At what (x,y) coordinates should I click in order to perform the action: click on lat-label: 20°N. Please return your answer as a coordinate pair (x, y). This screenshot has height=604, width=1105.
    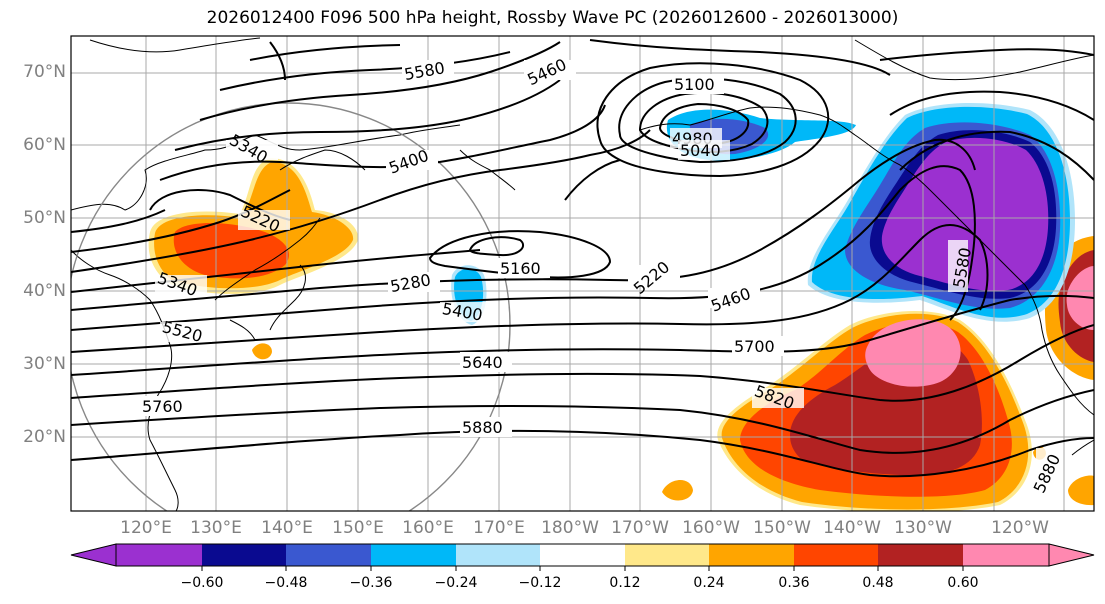
    Looking at the image, I should click on (44, 437).